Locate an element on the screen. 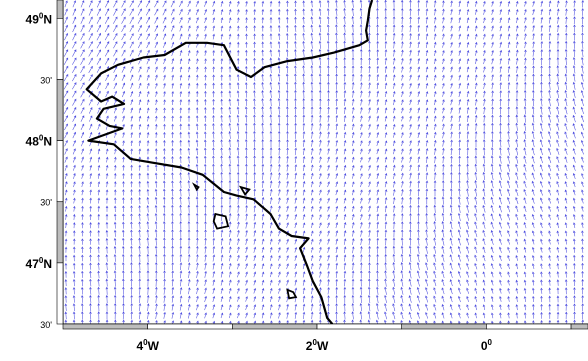 The image size is (588, 361). svg-text: 00 is located at coordinates (487, 345).